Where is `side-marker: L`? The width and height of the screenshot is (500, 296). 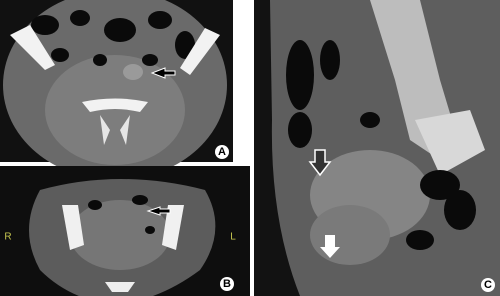
side-marker: L is located at coordinates (233, 237).